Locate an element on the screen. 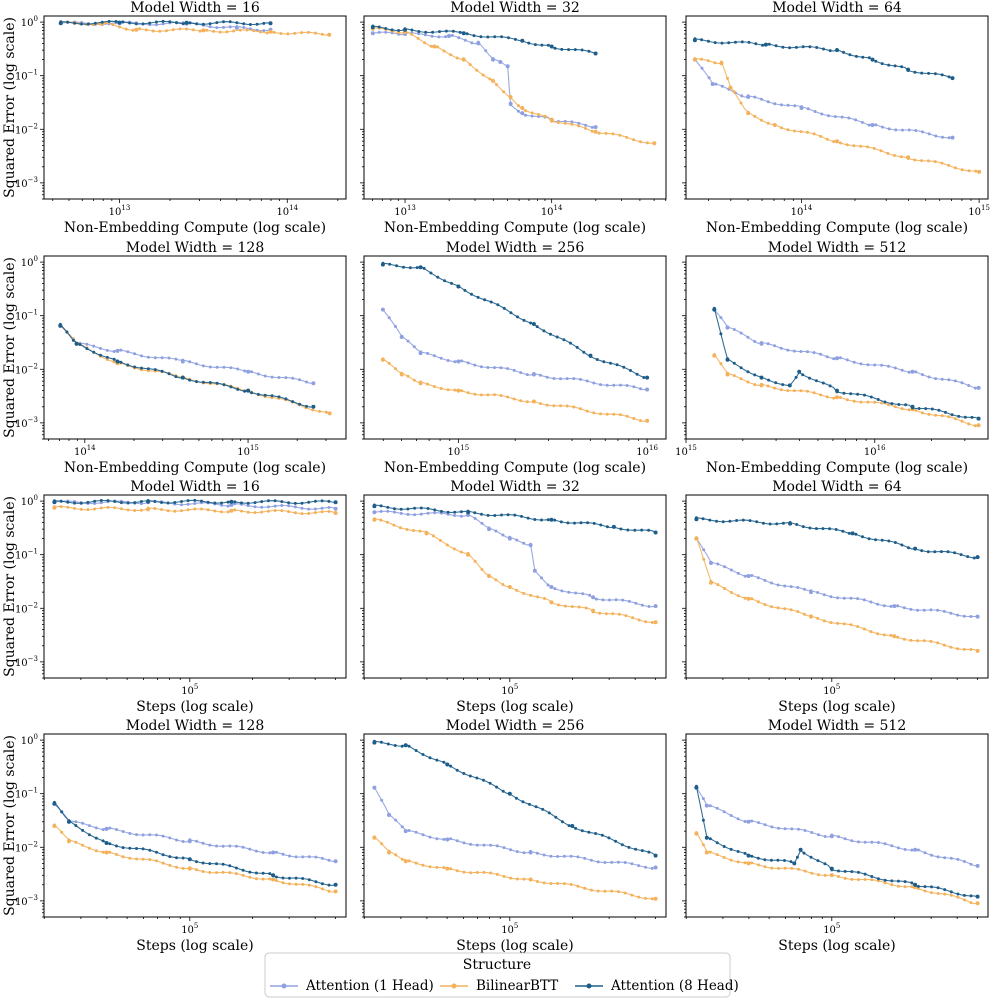  series-line is located at coordinates (194, 832).